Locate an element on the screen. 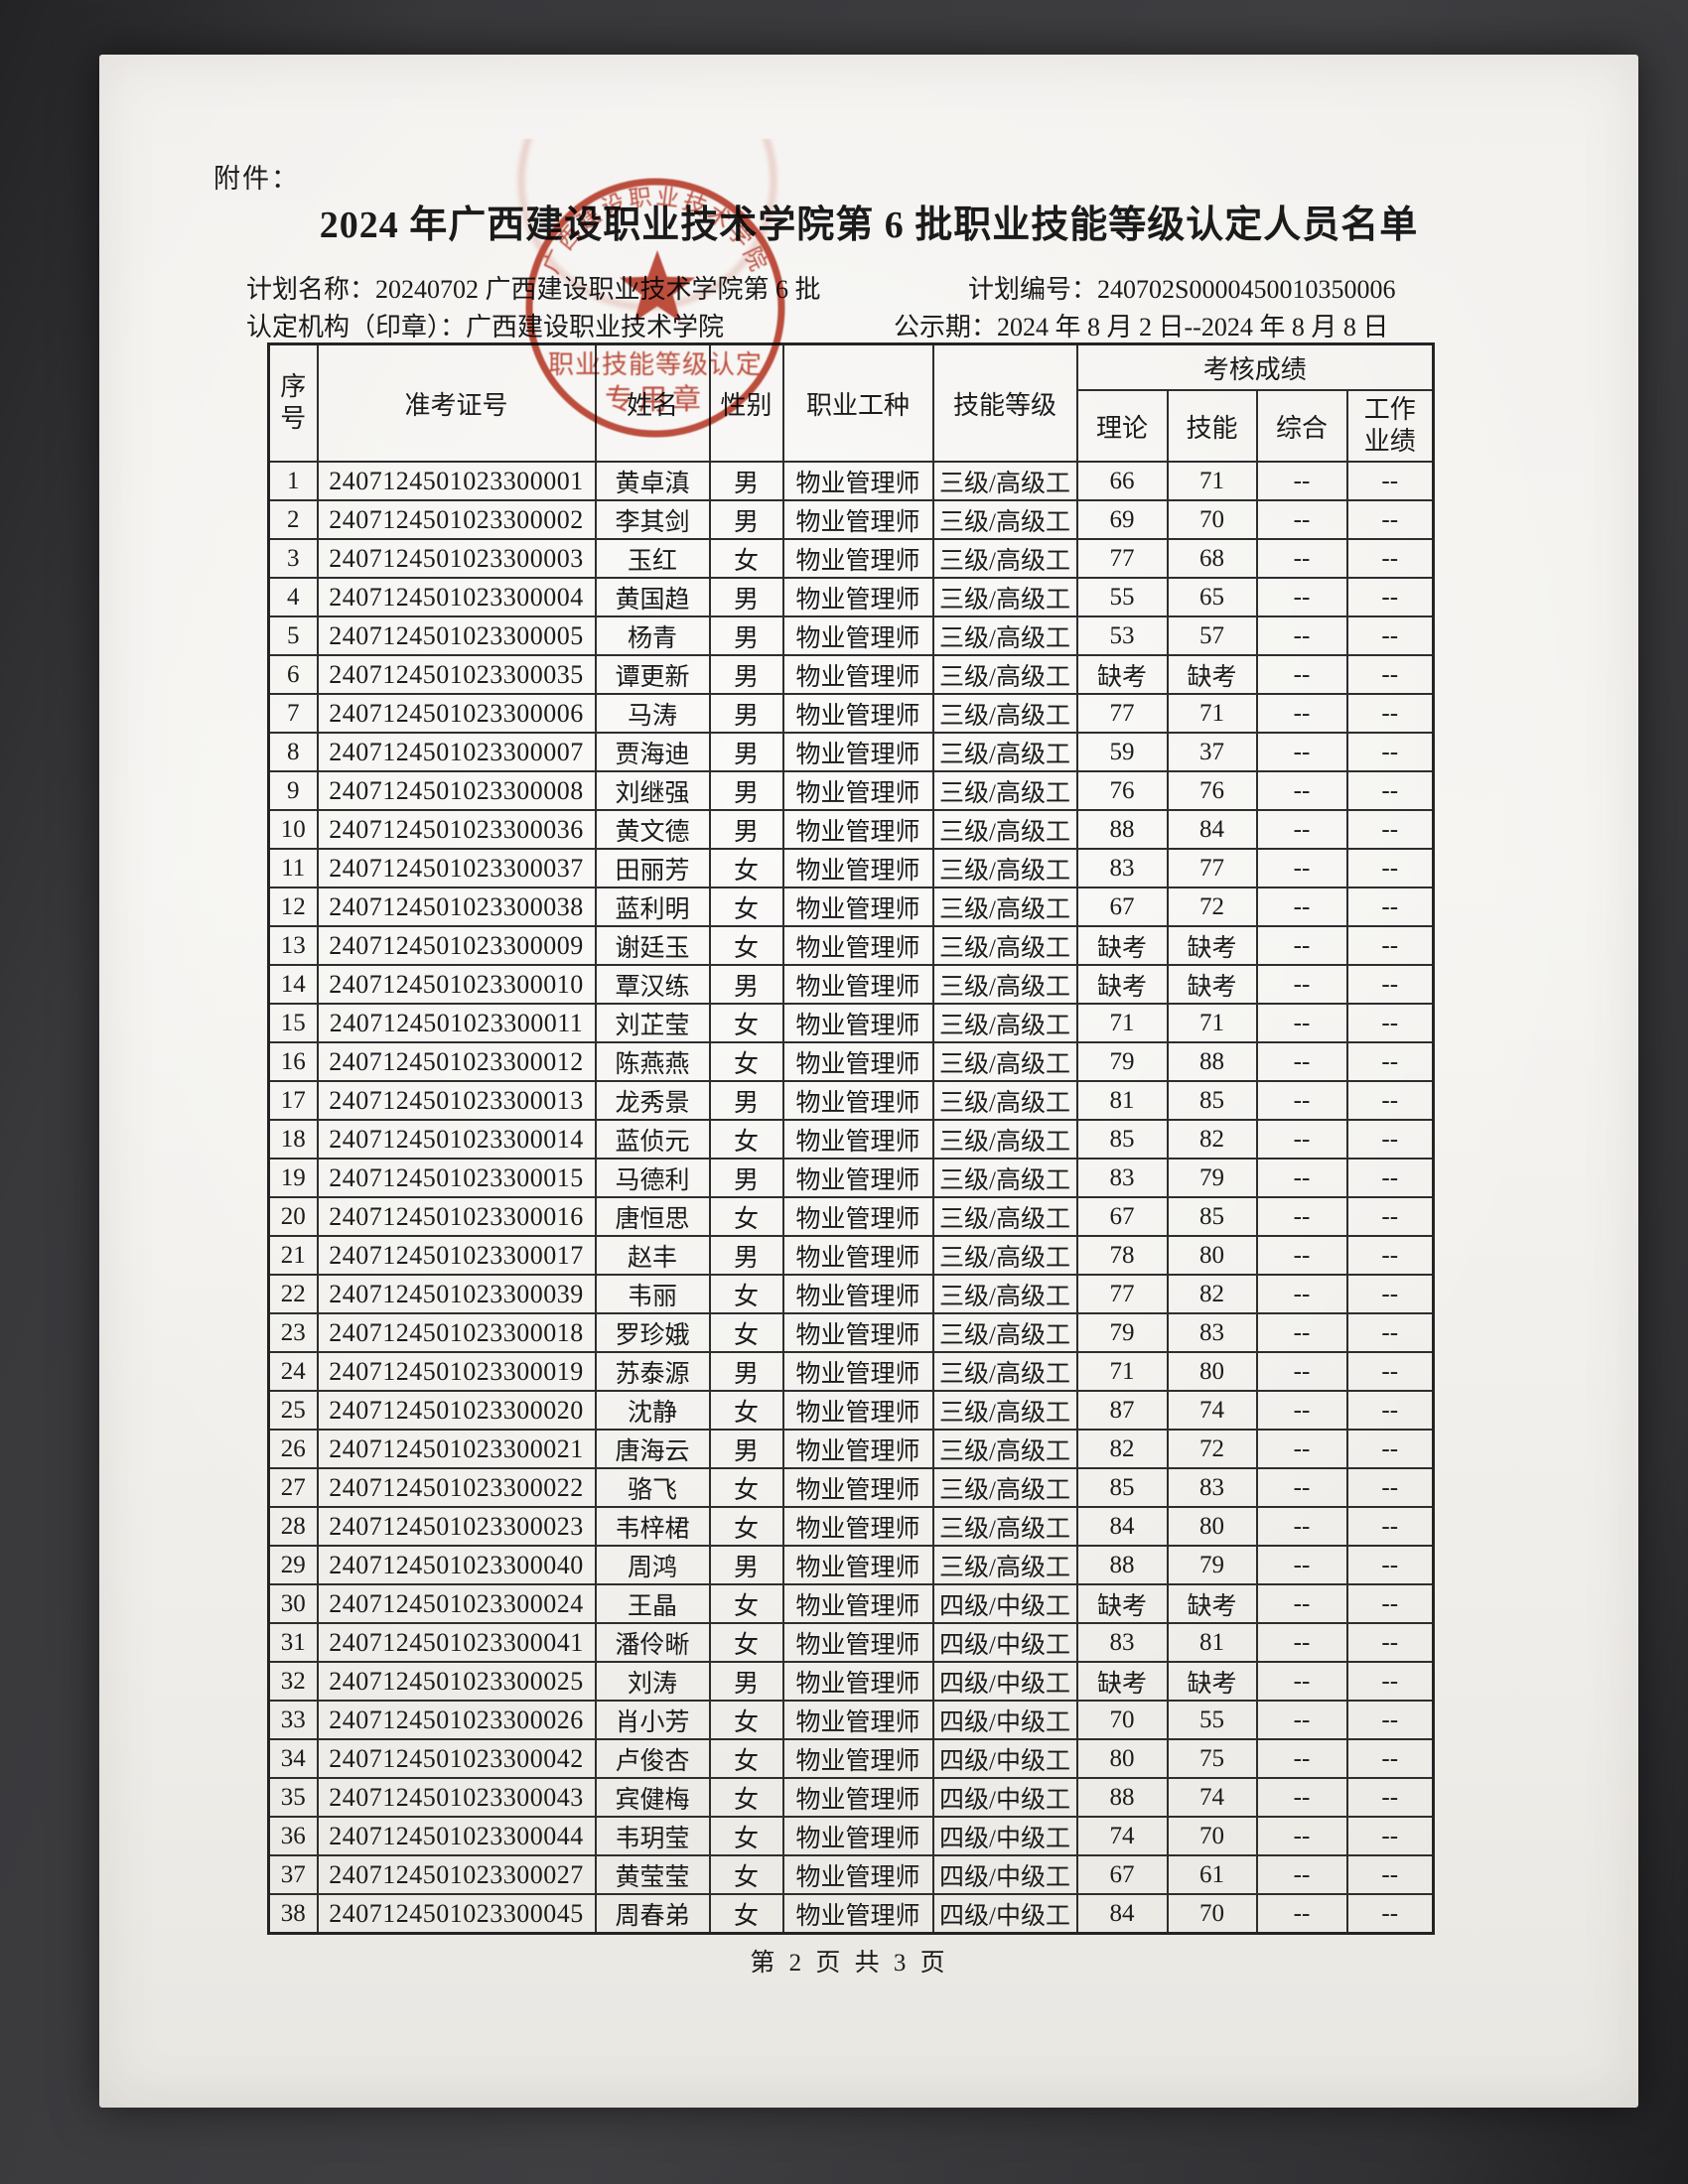 The height and width of the screenshot is (2184, 1688). cell-ticket-no: 2407124501023300039 is located at coordinates (456, 1294).